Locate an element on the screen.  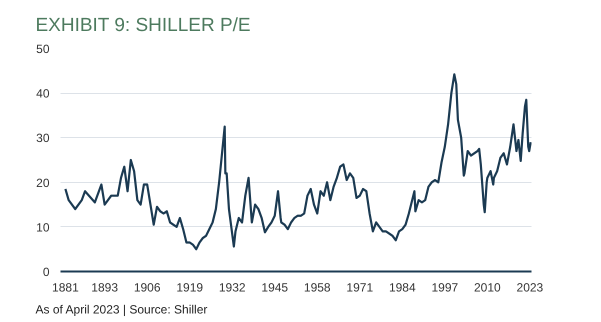
x-tick-label: 1945 is located at coordinates (274, 287).